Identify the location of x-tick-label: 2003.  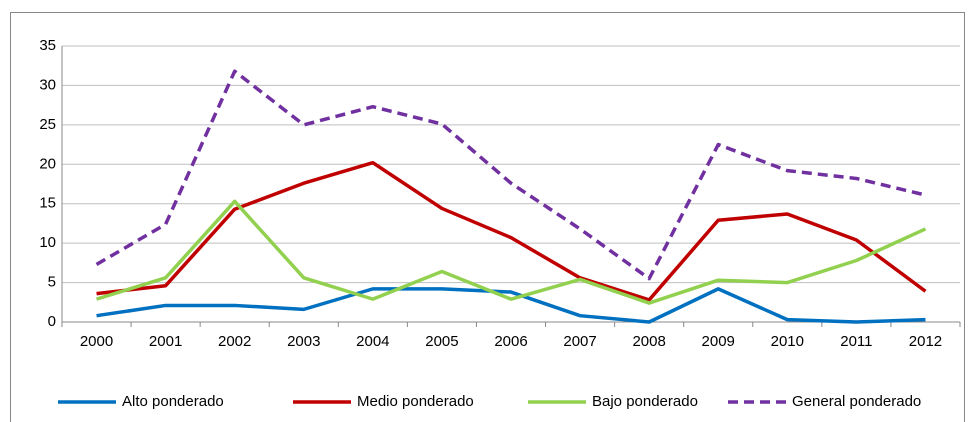
(303, 341).